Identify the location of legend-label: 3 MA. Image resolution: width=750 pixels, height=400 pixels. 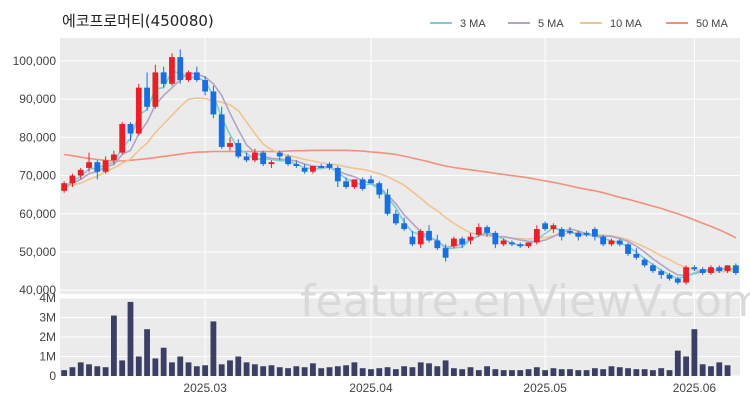
(473, 24).